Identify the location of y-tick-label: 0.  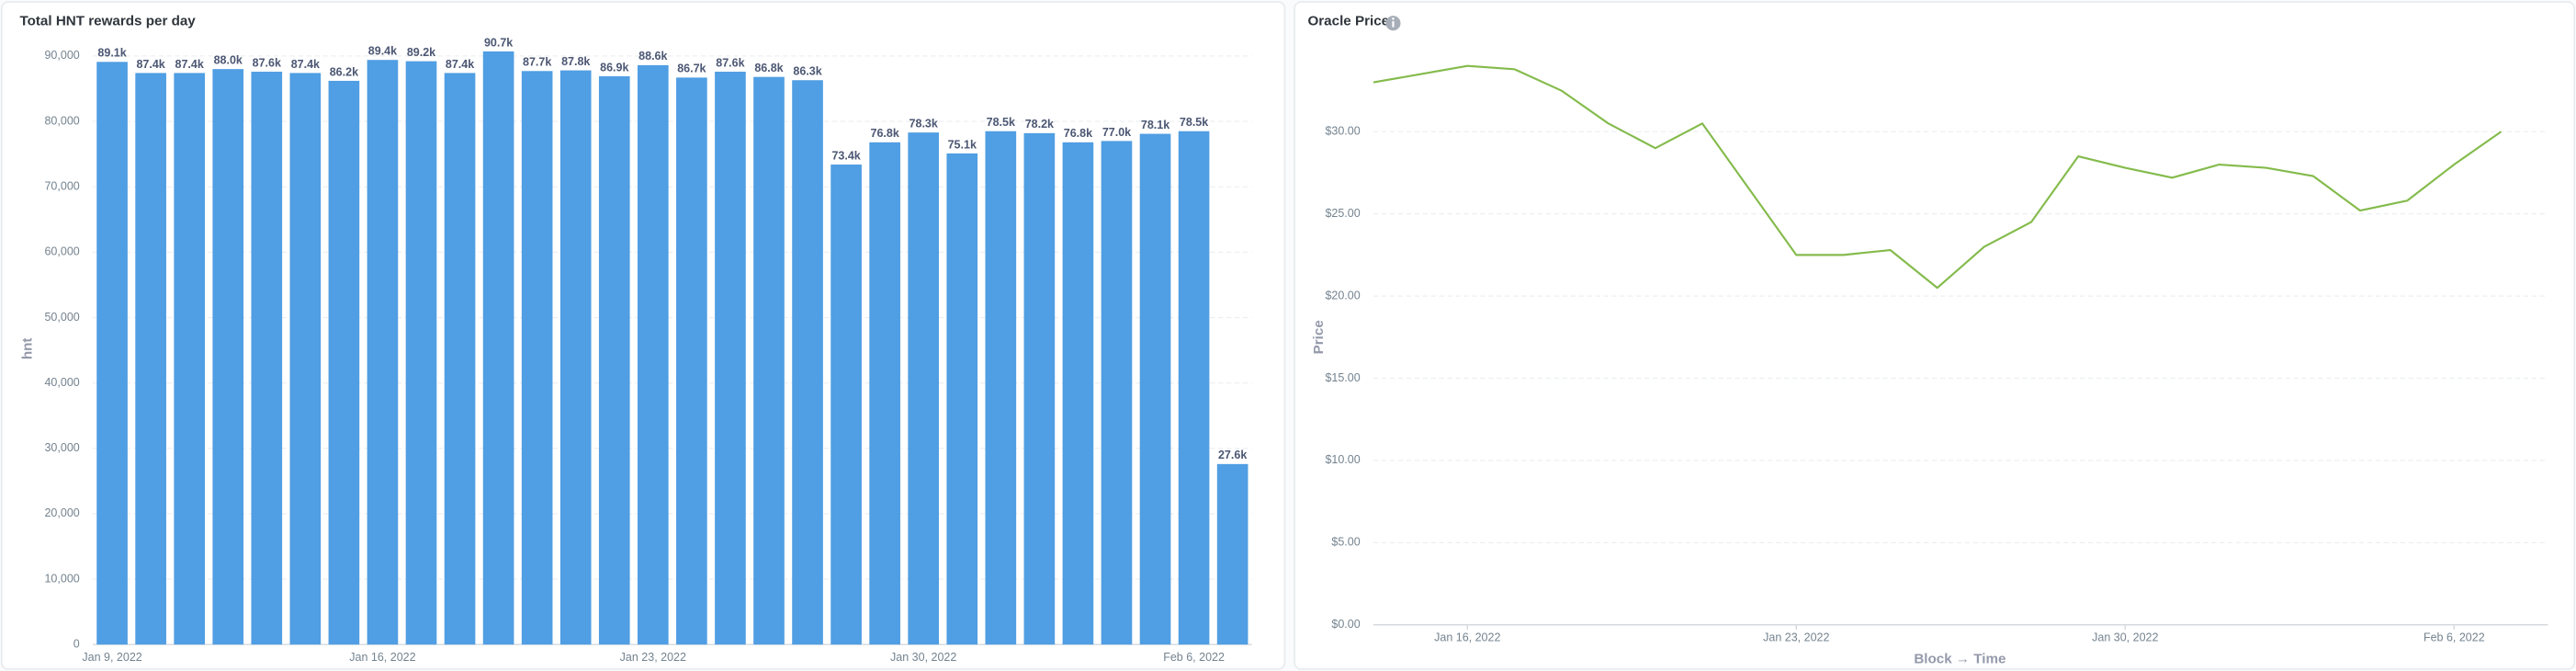
(76, 643).